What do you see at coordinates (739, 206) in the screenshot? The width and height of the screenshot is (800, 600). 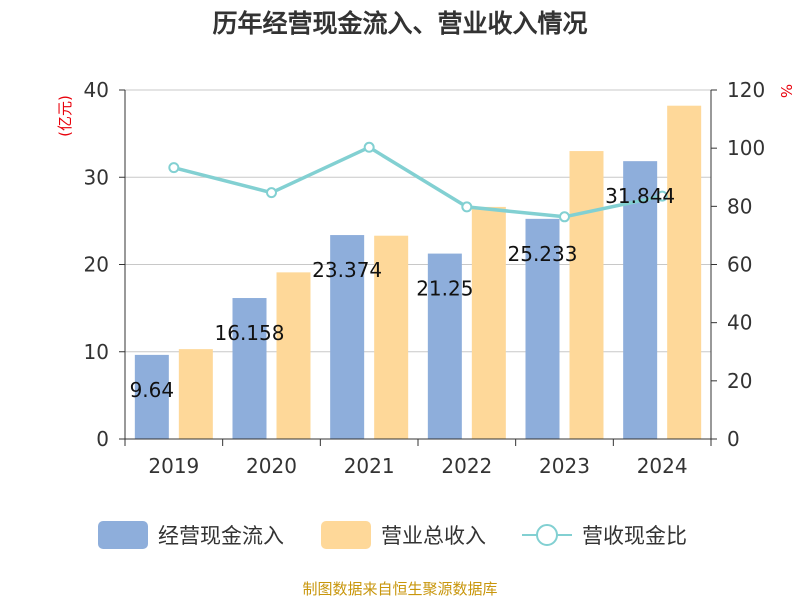 I see `right-tick-label: 80` at bounding box center [739, 206].